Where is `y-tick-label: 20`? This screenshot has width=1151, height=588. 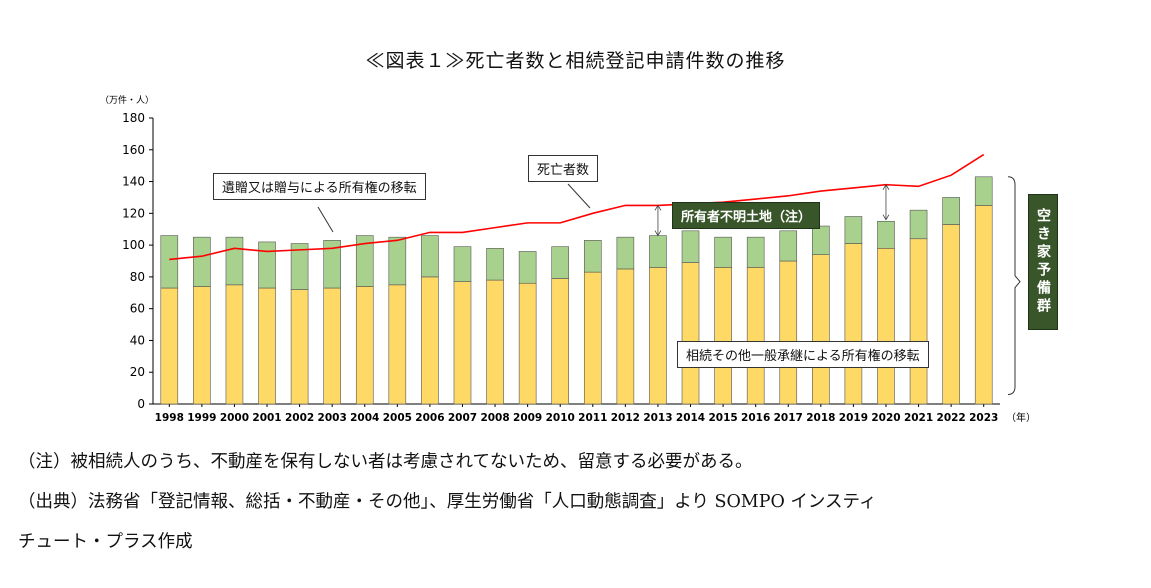
y-tick-label: 20 is located at coordinates (137, 372).